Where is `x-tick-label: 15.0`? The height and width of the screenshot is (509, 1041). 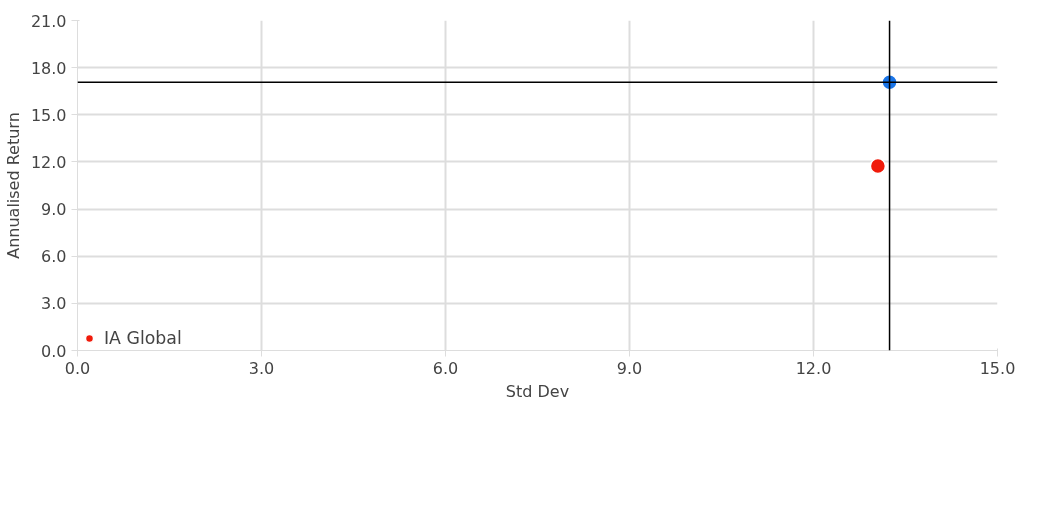
x-tick-label: 15.0 is located at coordinates (997, 368).